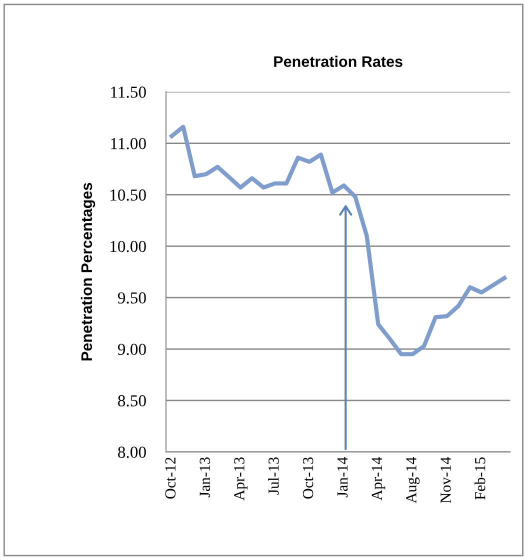  Describe the element at coordinates (480, 478) in the screenshot. I see `x-tick-label: Feb-15` at that location.